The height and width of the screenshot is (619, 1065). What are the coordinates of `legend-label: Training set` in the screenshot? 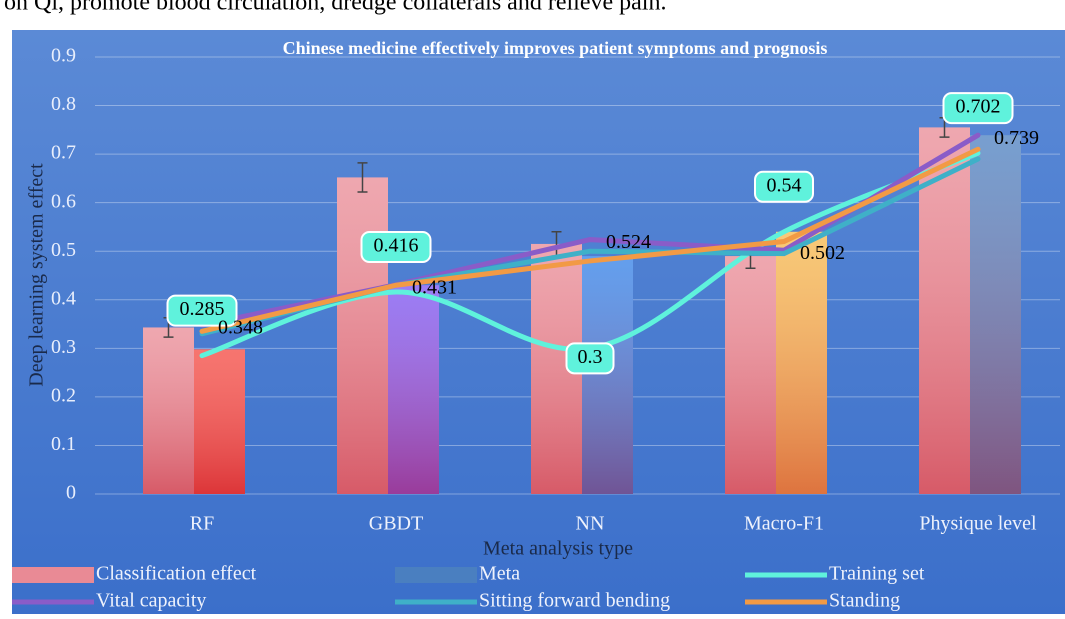 It's located at (877, 574).